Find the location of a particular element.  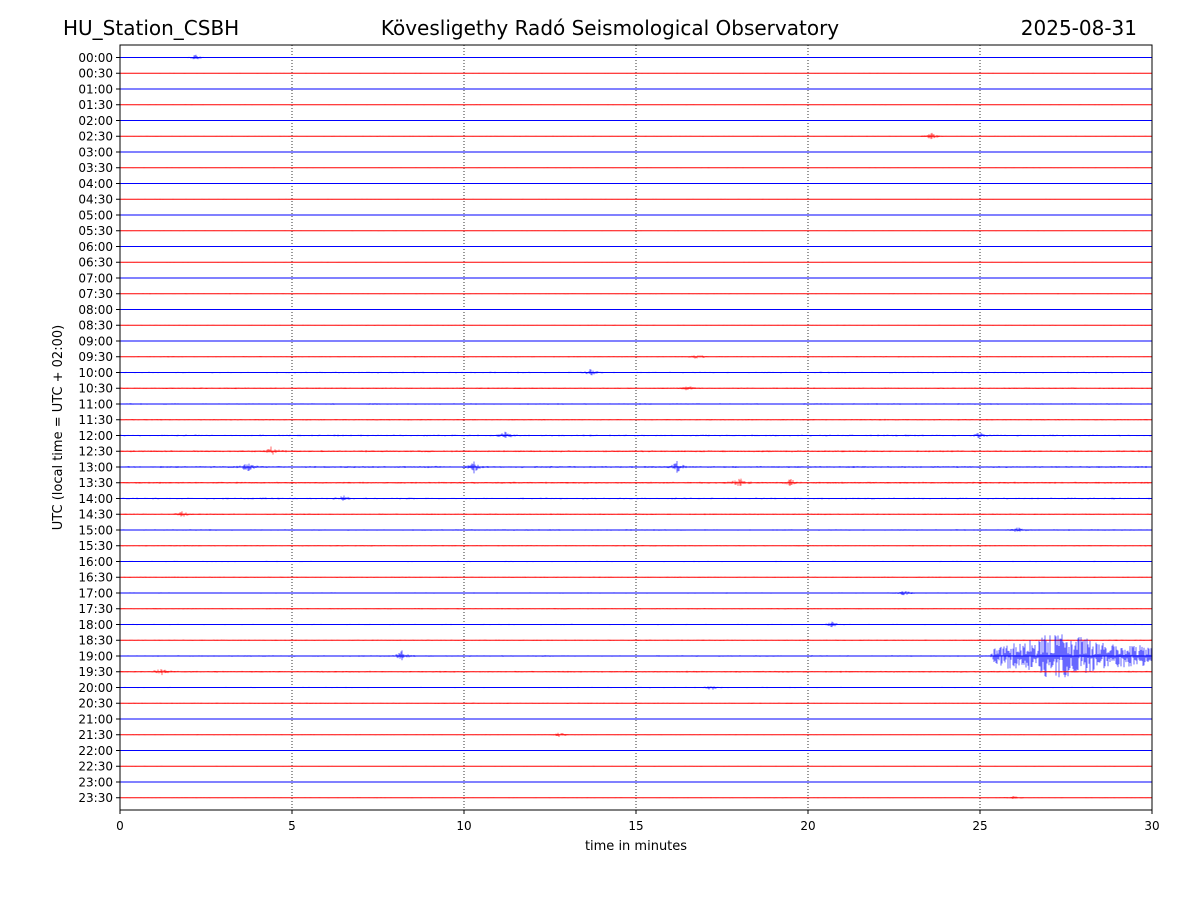

y-tick-label: 11:30 is located at coordinates (95, 420).